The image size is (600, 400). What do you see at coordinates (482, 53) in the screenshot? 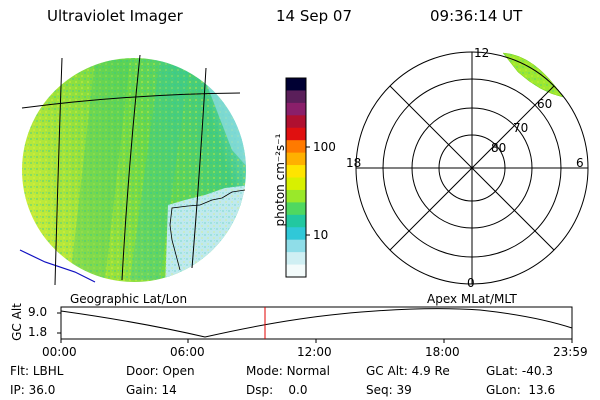
I see `mlt-label-12: 12` at bounding box center [482, 53].